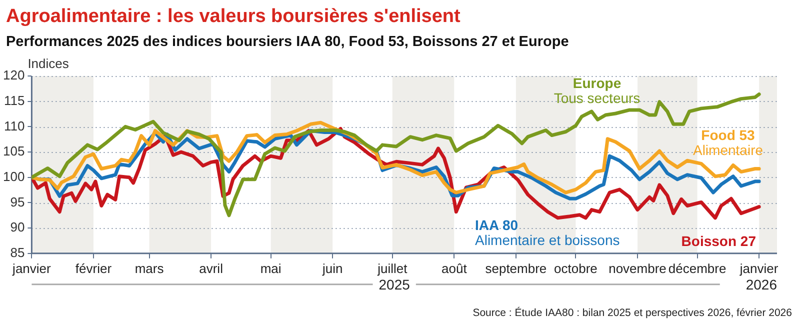 The width and height of the screenshot is (800, 322). Describe the element at coordinates (287, 42) in the screenshot. I see `chart-subtitle: Performances 2025 des indices boursiers IAA 80, Food 53, Boissons 27 et Europe` at that location.